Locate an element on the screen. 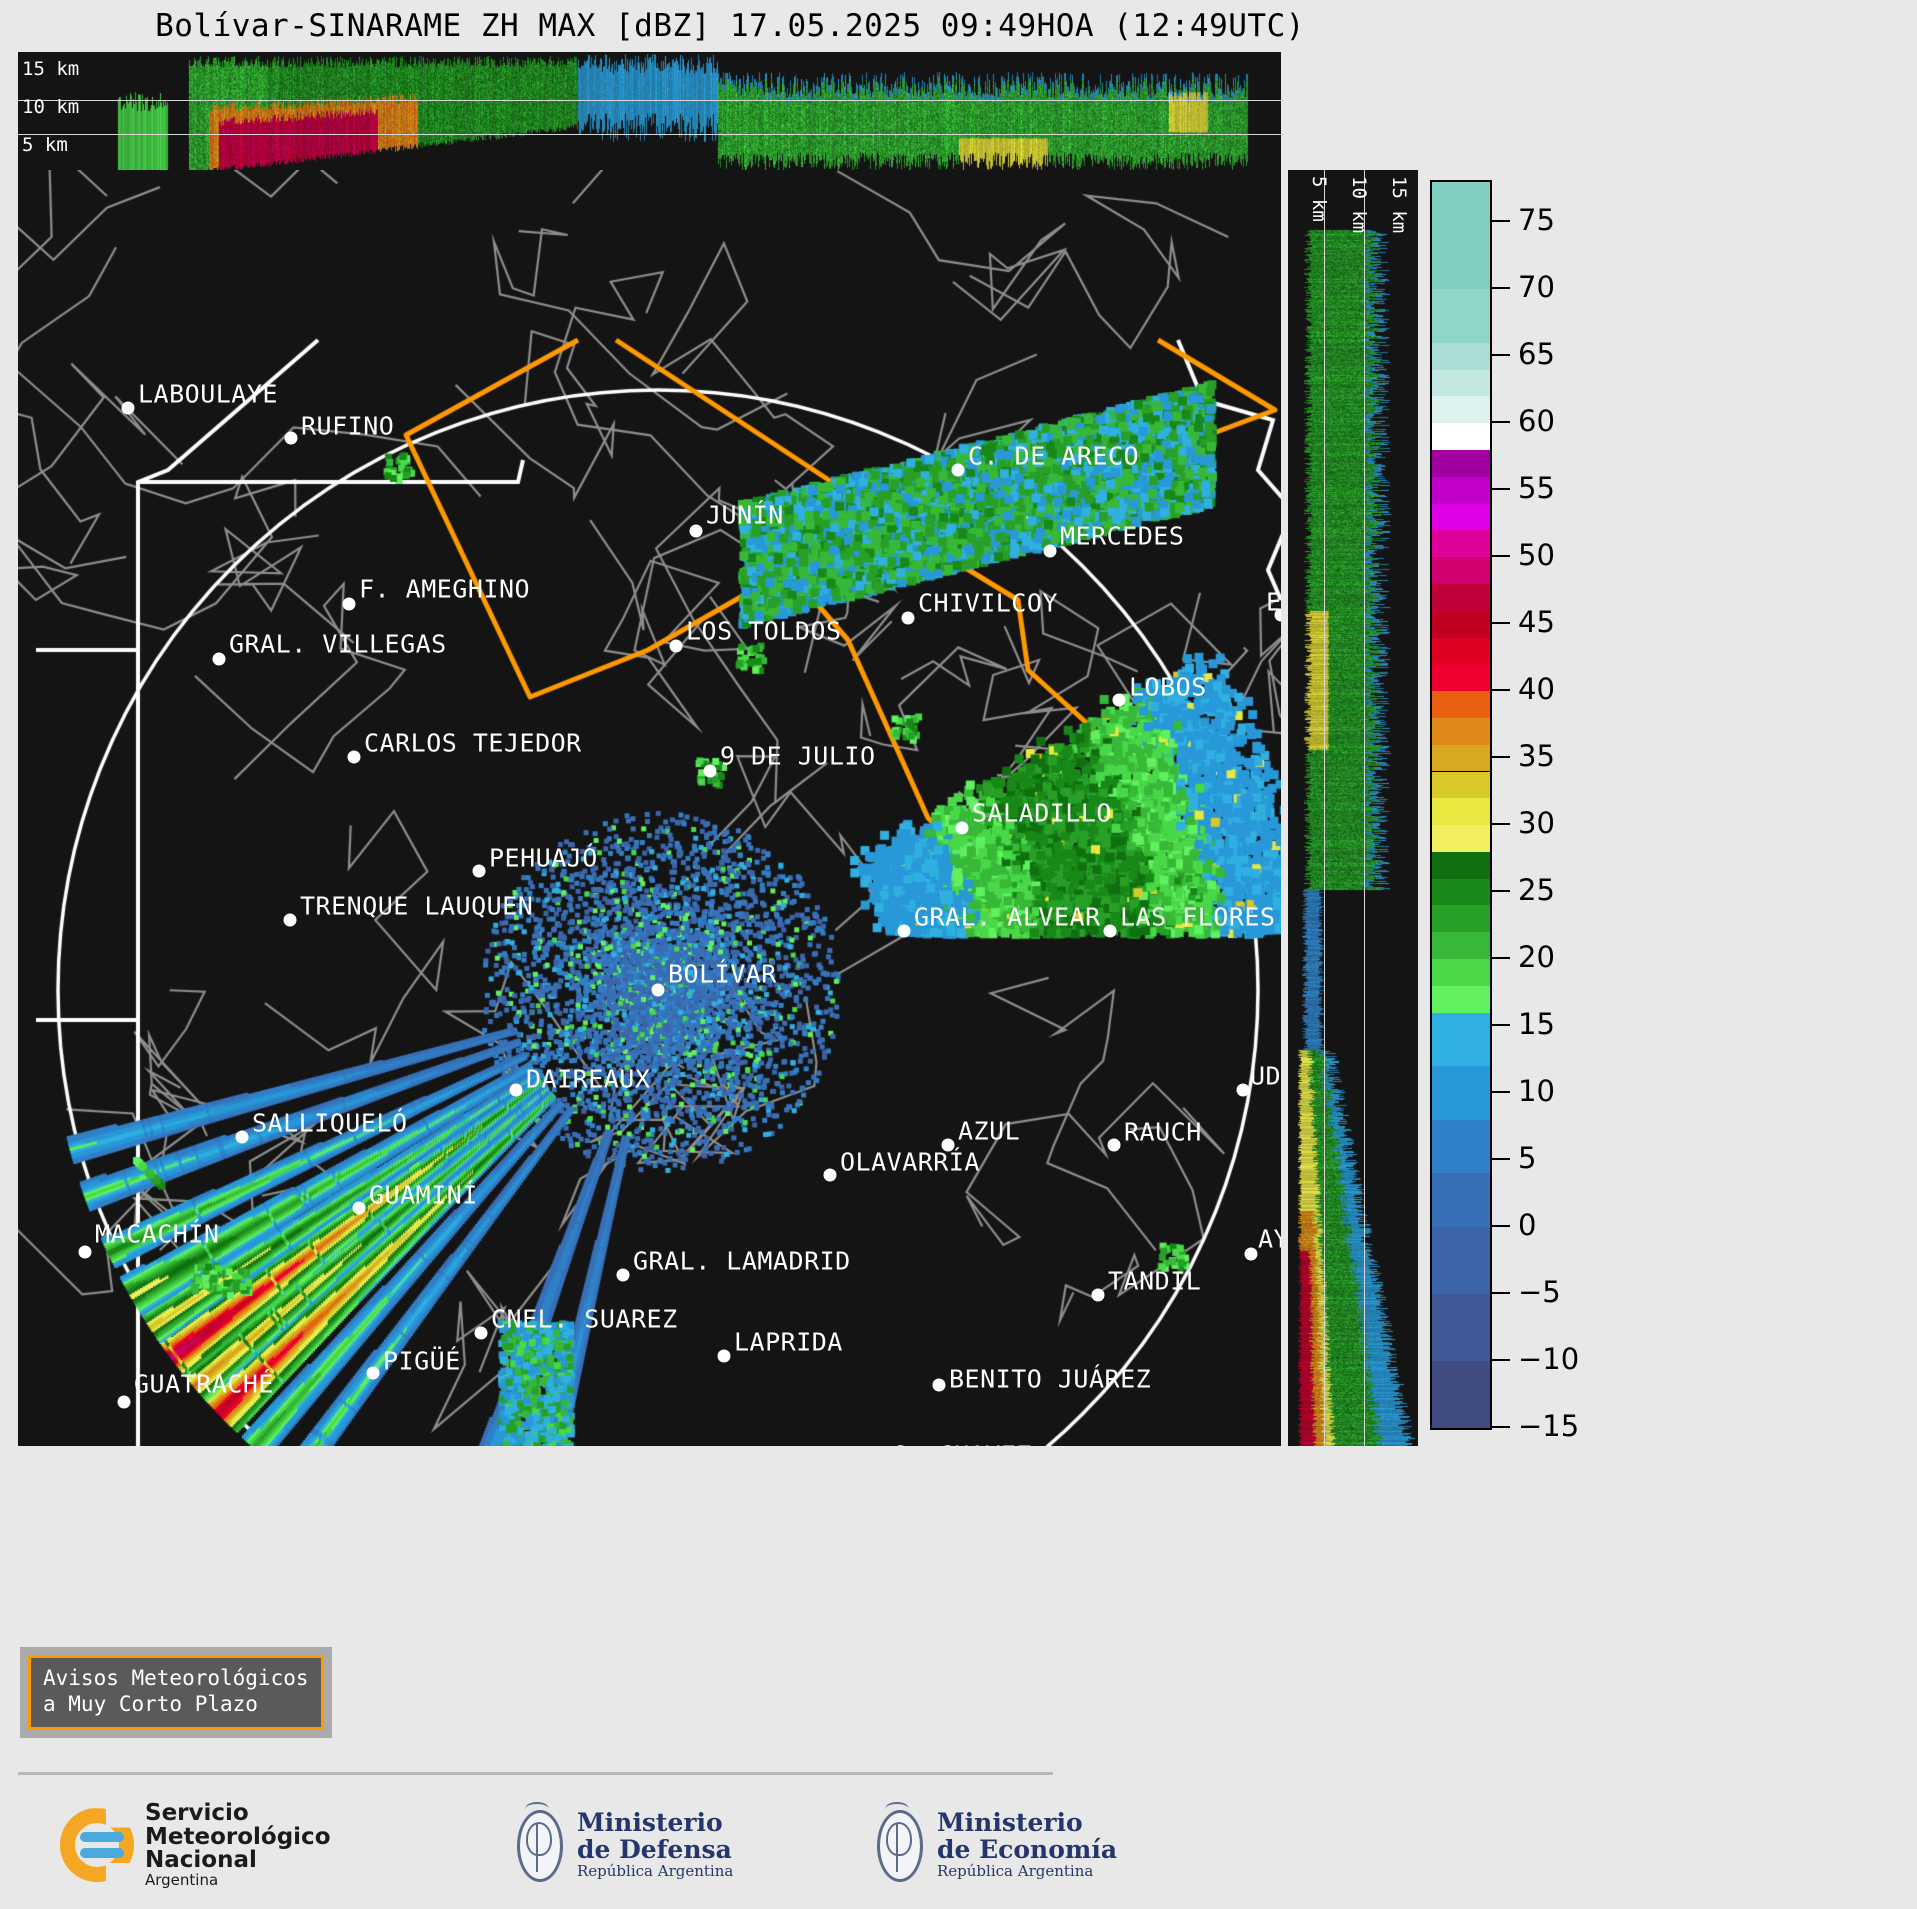  city-label: SALLIQUELÓ is located at coordinates (330, 1123).